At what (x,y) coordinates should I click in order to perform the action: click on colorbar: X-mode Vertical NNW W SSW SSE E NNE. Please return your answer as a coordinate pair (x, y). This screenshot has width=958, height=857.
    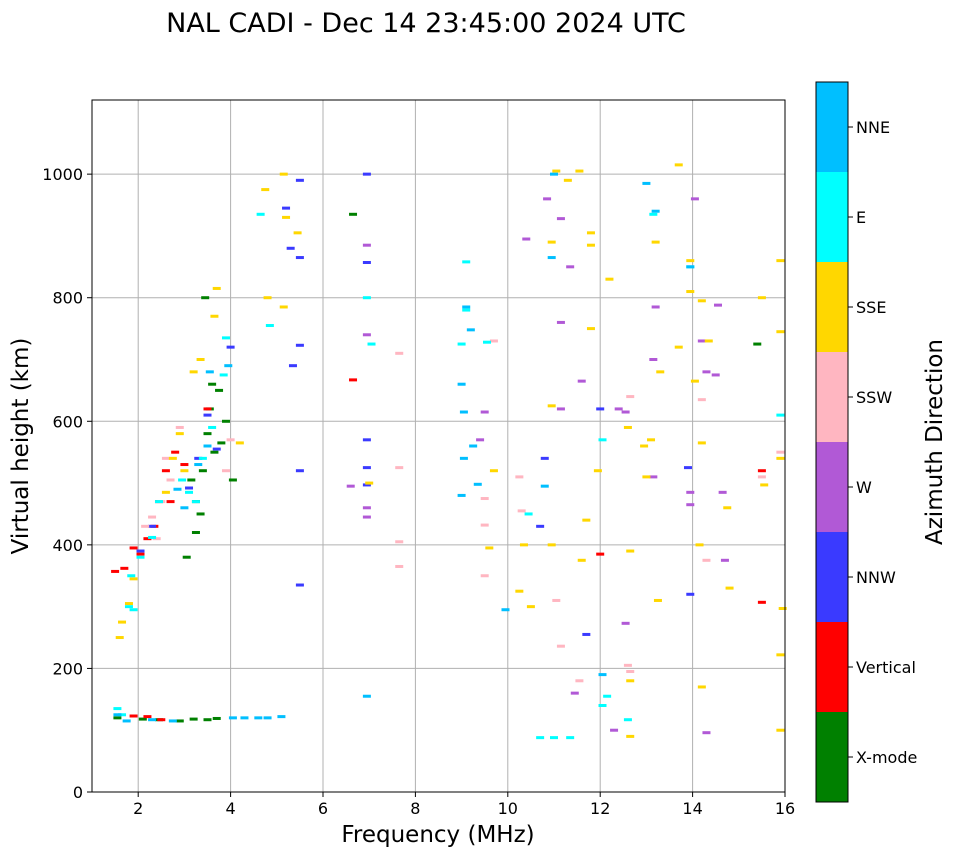
    Looking at the image, I should click on (866, 442).